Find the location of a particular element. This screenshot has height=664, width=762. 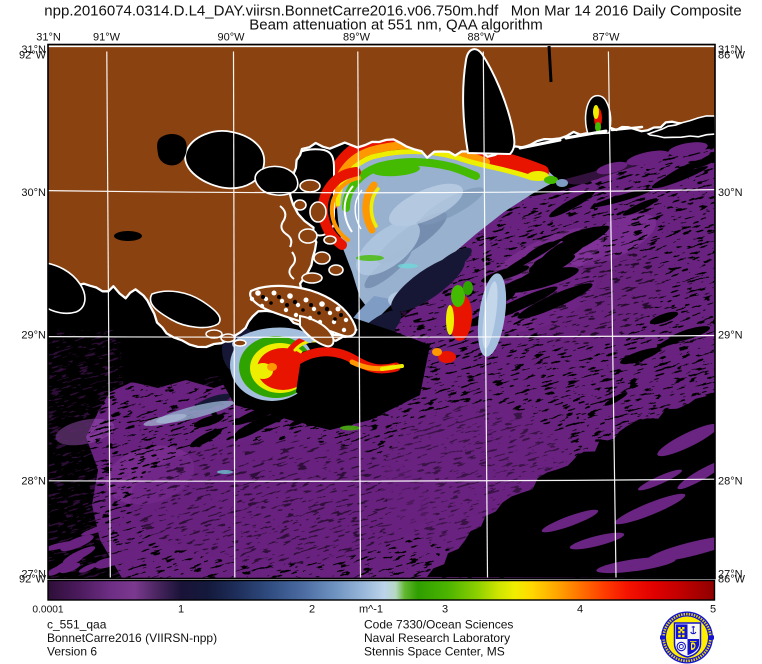

svg-text: 4 is located at coordinates (580, 610).